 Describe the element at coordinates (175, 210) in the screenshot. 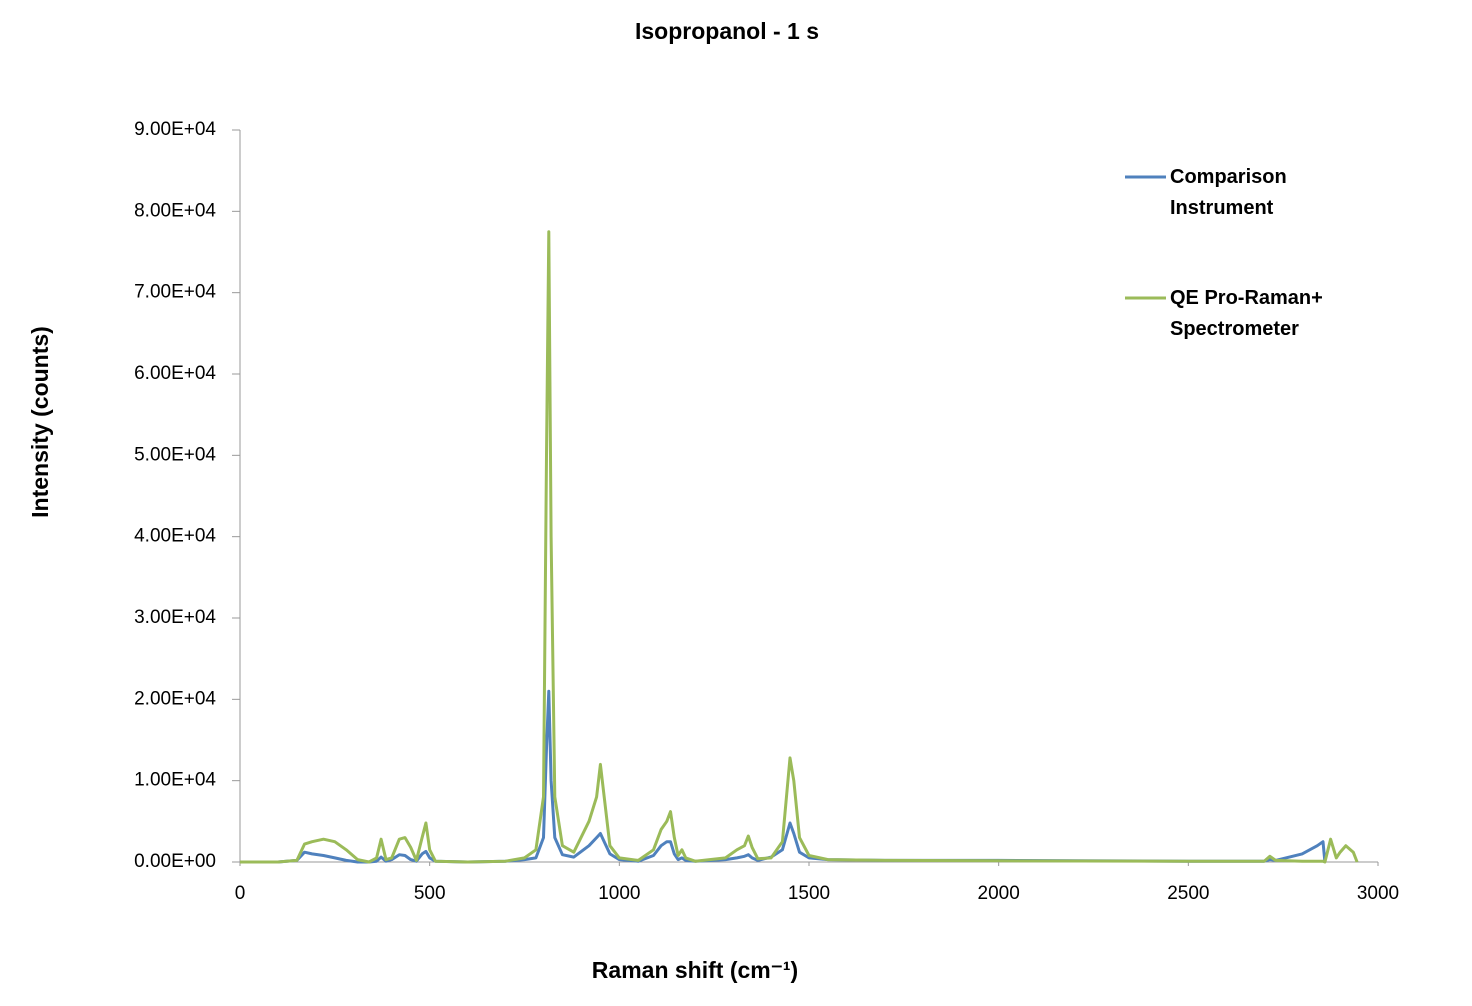

I see `y-tick-label: 8.00E+04` at that location.